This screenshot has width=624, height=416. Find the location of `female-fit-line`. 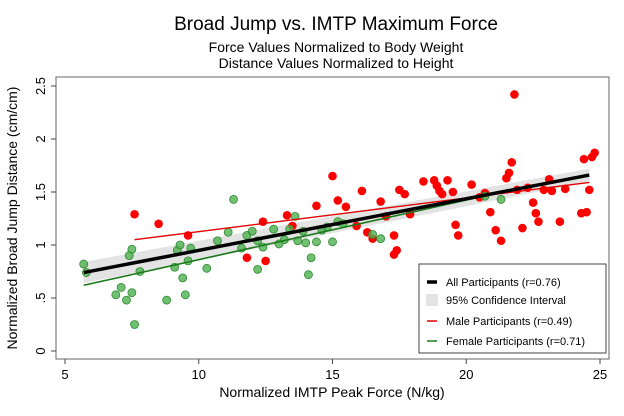

female-fit-line is located at coordinates (288, 240).